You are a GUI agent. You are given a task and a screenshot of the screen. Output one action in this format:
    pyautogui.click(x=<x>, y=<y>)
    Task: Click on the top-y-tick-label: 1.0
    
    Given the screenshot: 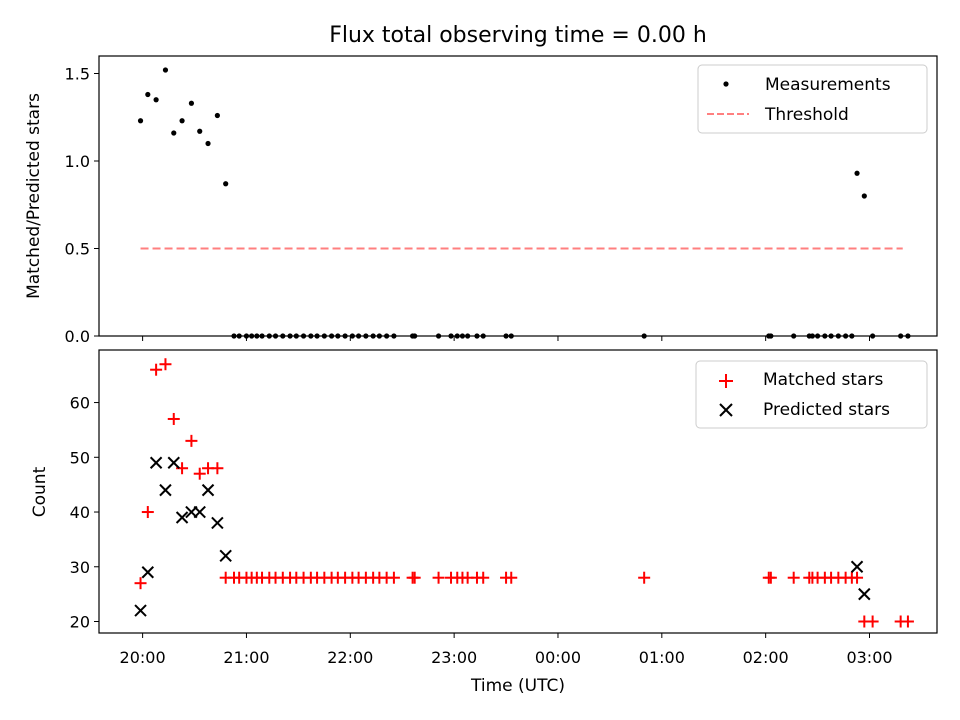 What is the action you would take?
    pyautogui.click(x=77, y=161)
    